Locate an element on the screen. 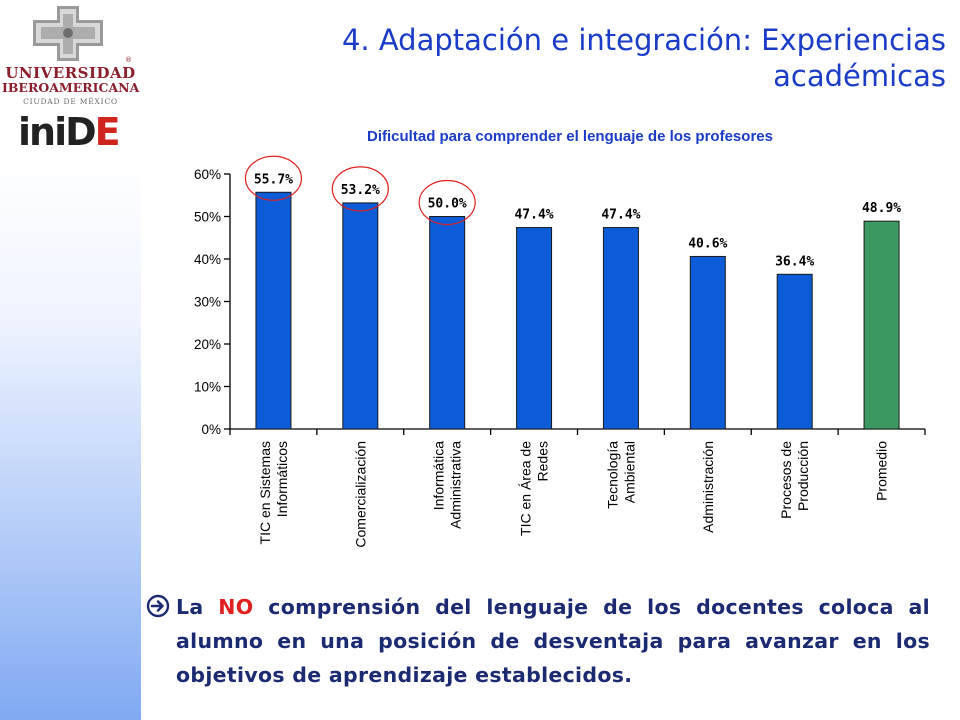  data-label: 48.9% is located at coordinates (881, 208).